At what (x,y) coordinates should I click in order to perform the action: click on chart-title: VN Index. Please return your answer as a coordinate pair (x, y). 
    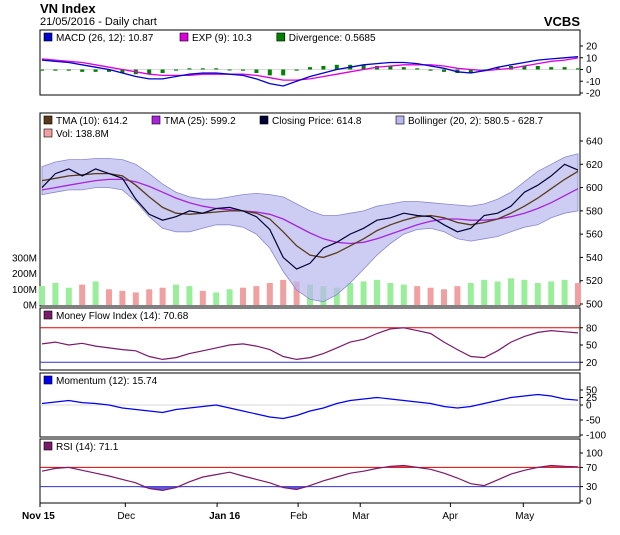
    Looking at the image, I should click on (68, 8).